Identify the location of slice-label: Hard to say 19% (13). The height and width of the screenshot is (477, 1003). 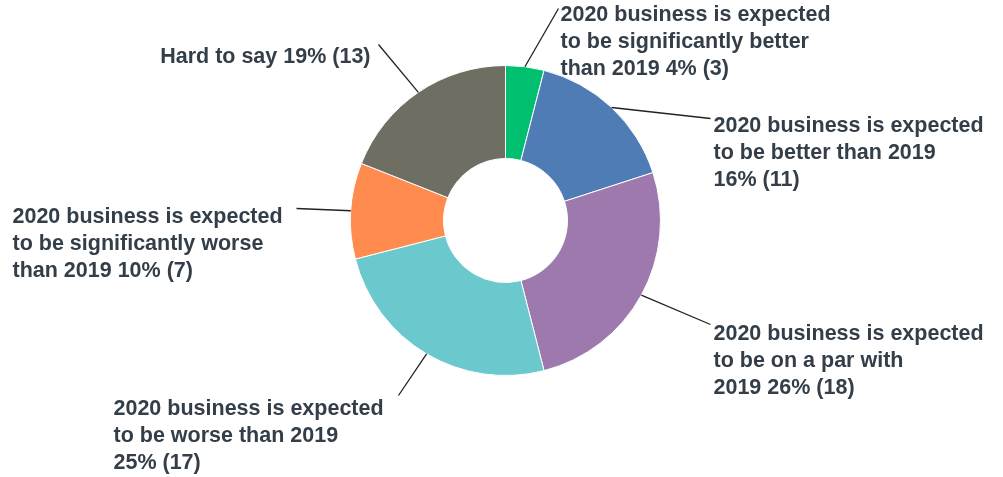
(265, 55).